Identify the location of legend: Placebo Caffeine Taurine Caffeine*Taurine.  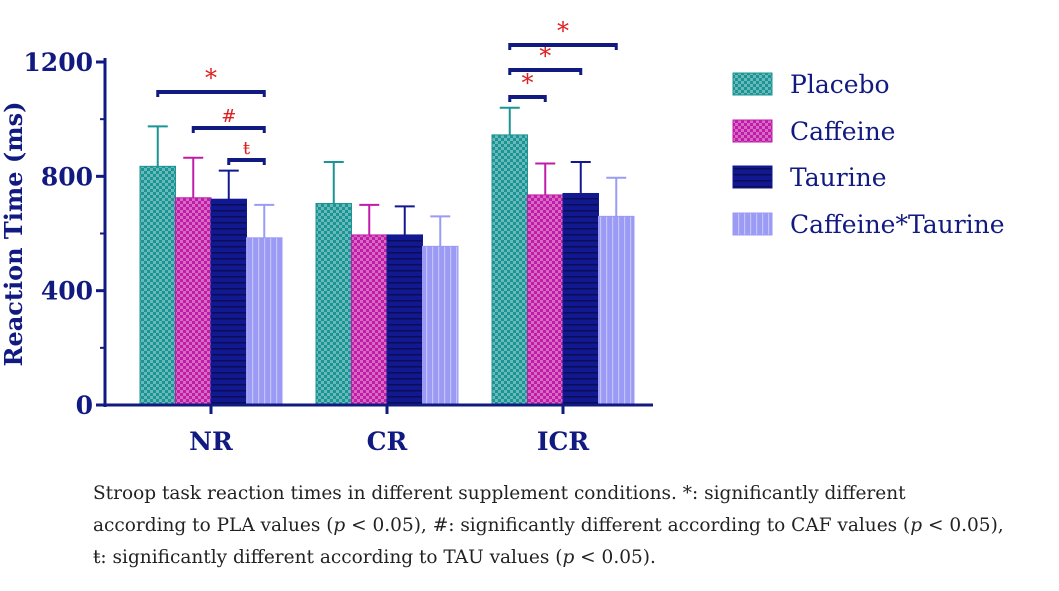
(868, 154).